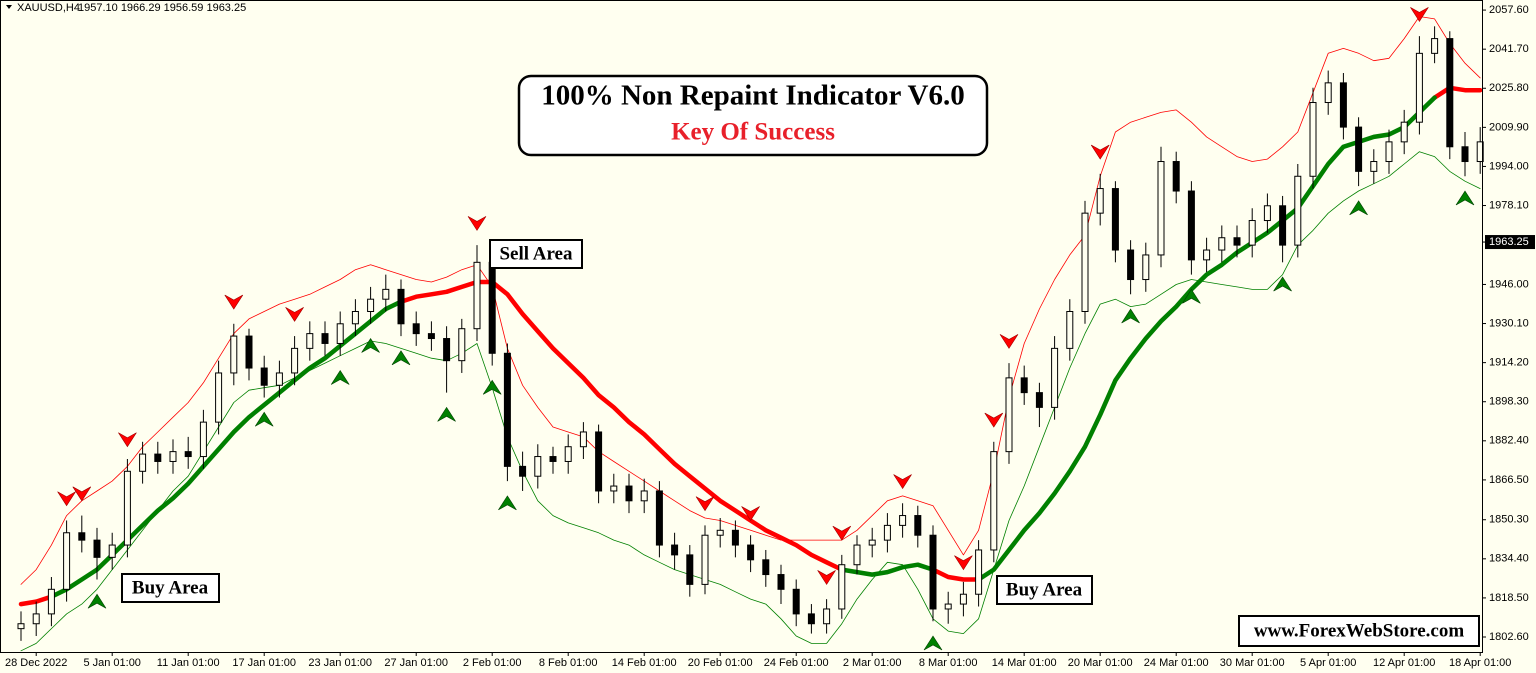 This screenshot has width=1536, height=673. I want to click on x-tick-label: 28 Dec 2022, so click(36, 663).